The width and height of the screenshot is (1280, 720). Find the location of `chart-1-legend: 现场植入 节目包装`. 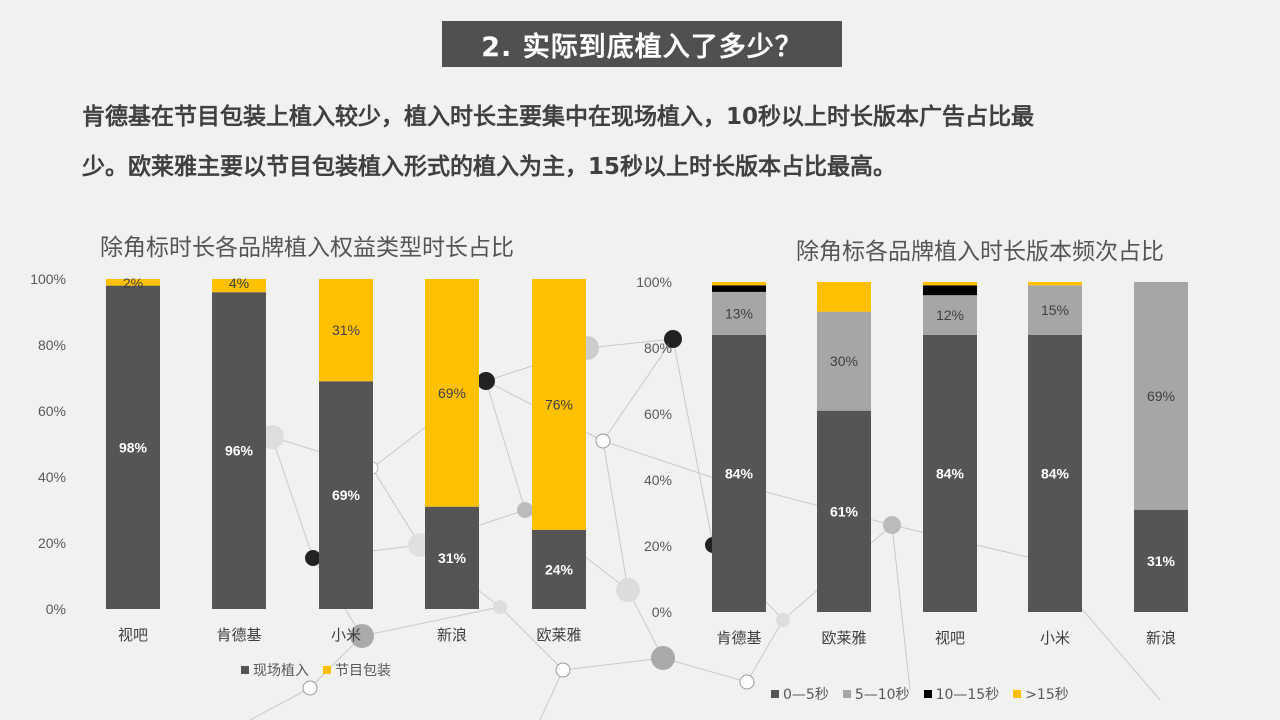

chart-1-legend: 现场植入 节目包装 is located at coordinates (316, 670).